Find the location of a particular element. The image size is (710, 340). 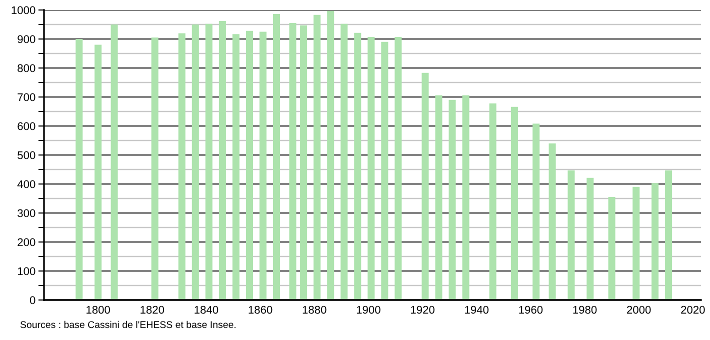

y-tick-label: 500 is located at coordinates (27, 155).